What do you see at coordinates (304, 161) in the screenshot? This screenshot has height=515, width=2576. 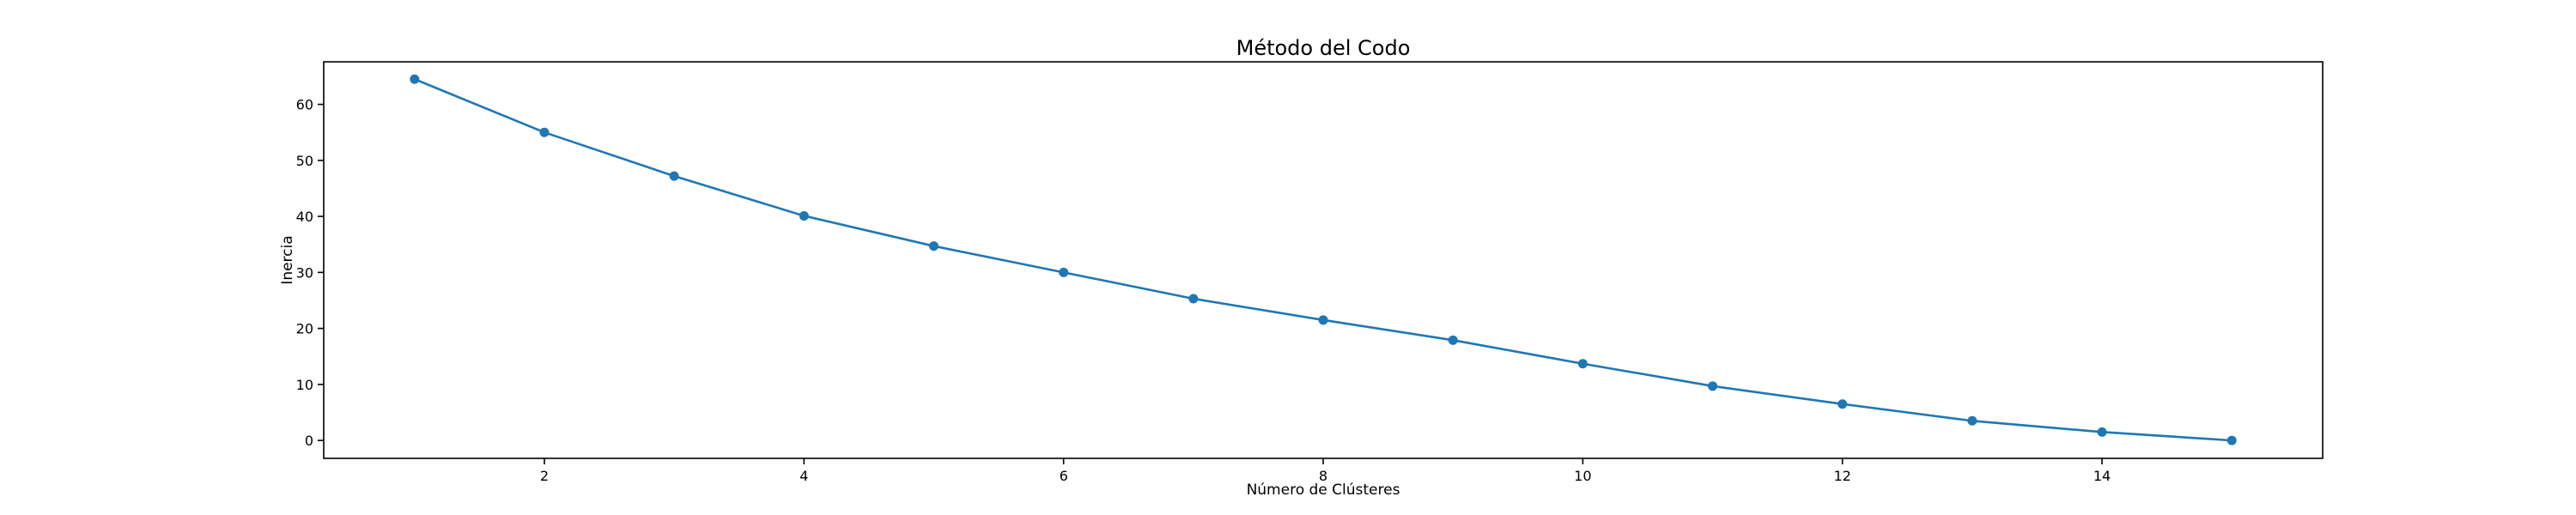 I see `y-tick-label: 50` at bounding box center [304, 161].